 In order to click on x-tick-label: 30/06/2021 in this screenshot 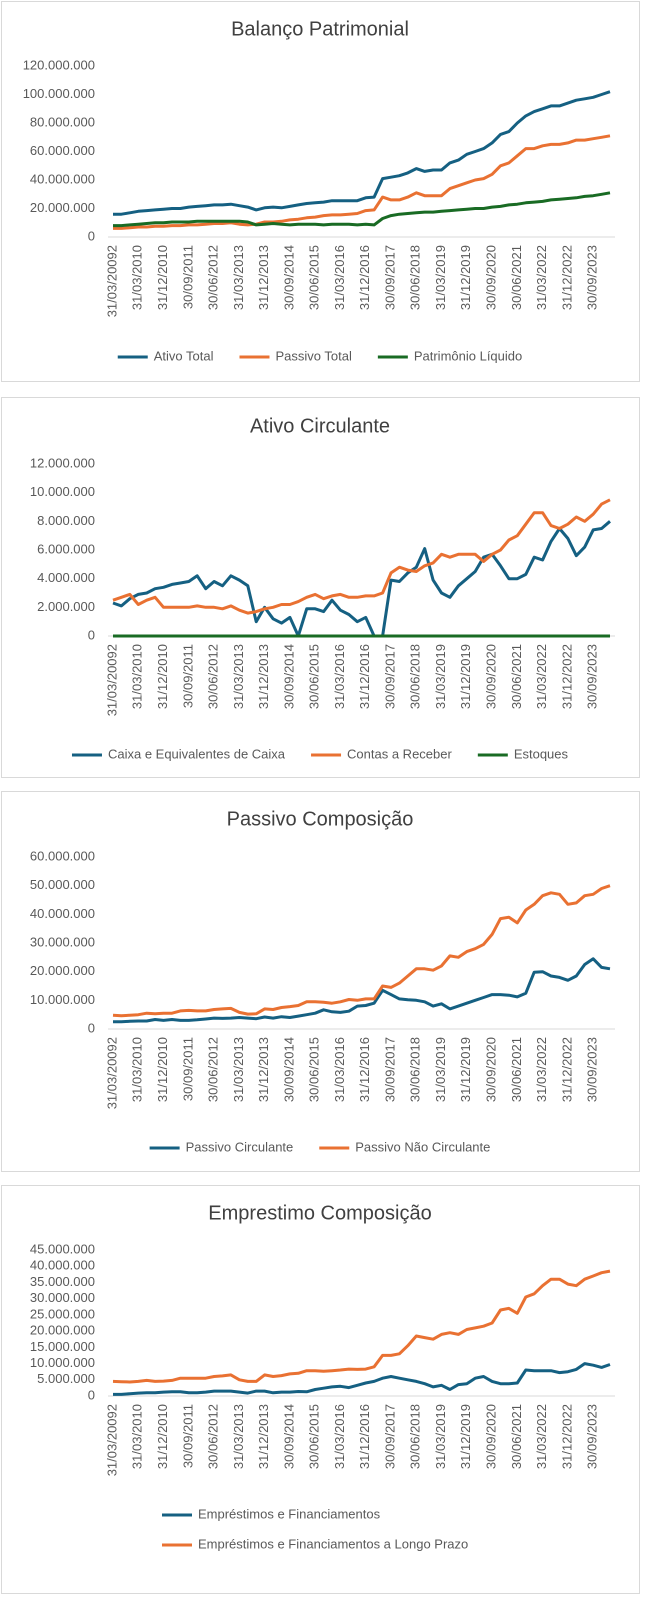, I will do `click(516, 1436)`.